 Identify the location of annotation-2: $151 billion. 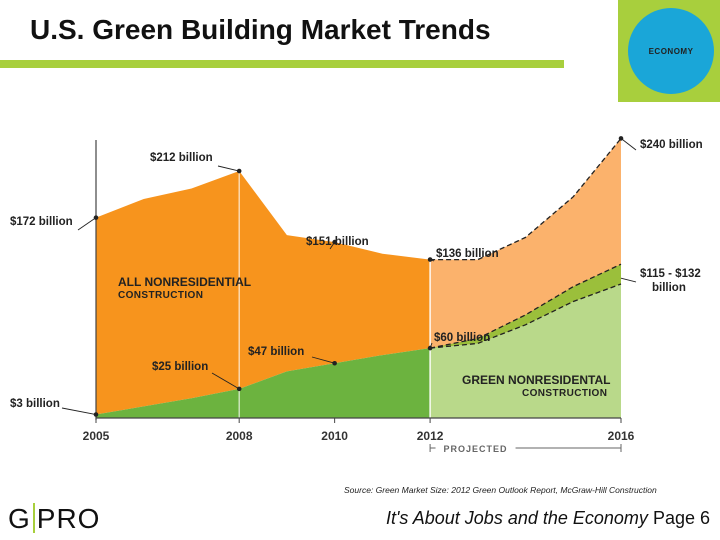
(337, 242).